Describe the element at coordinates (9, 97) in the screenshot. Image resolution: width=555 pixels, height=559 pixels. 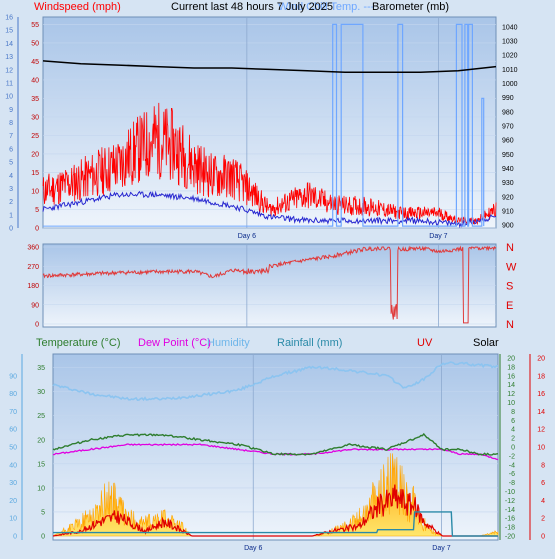
I see `wind-force-tick-label: 10` at that location.